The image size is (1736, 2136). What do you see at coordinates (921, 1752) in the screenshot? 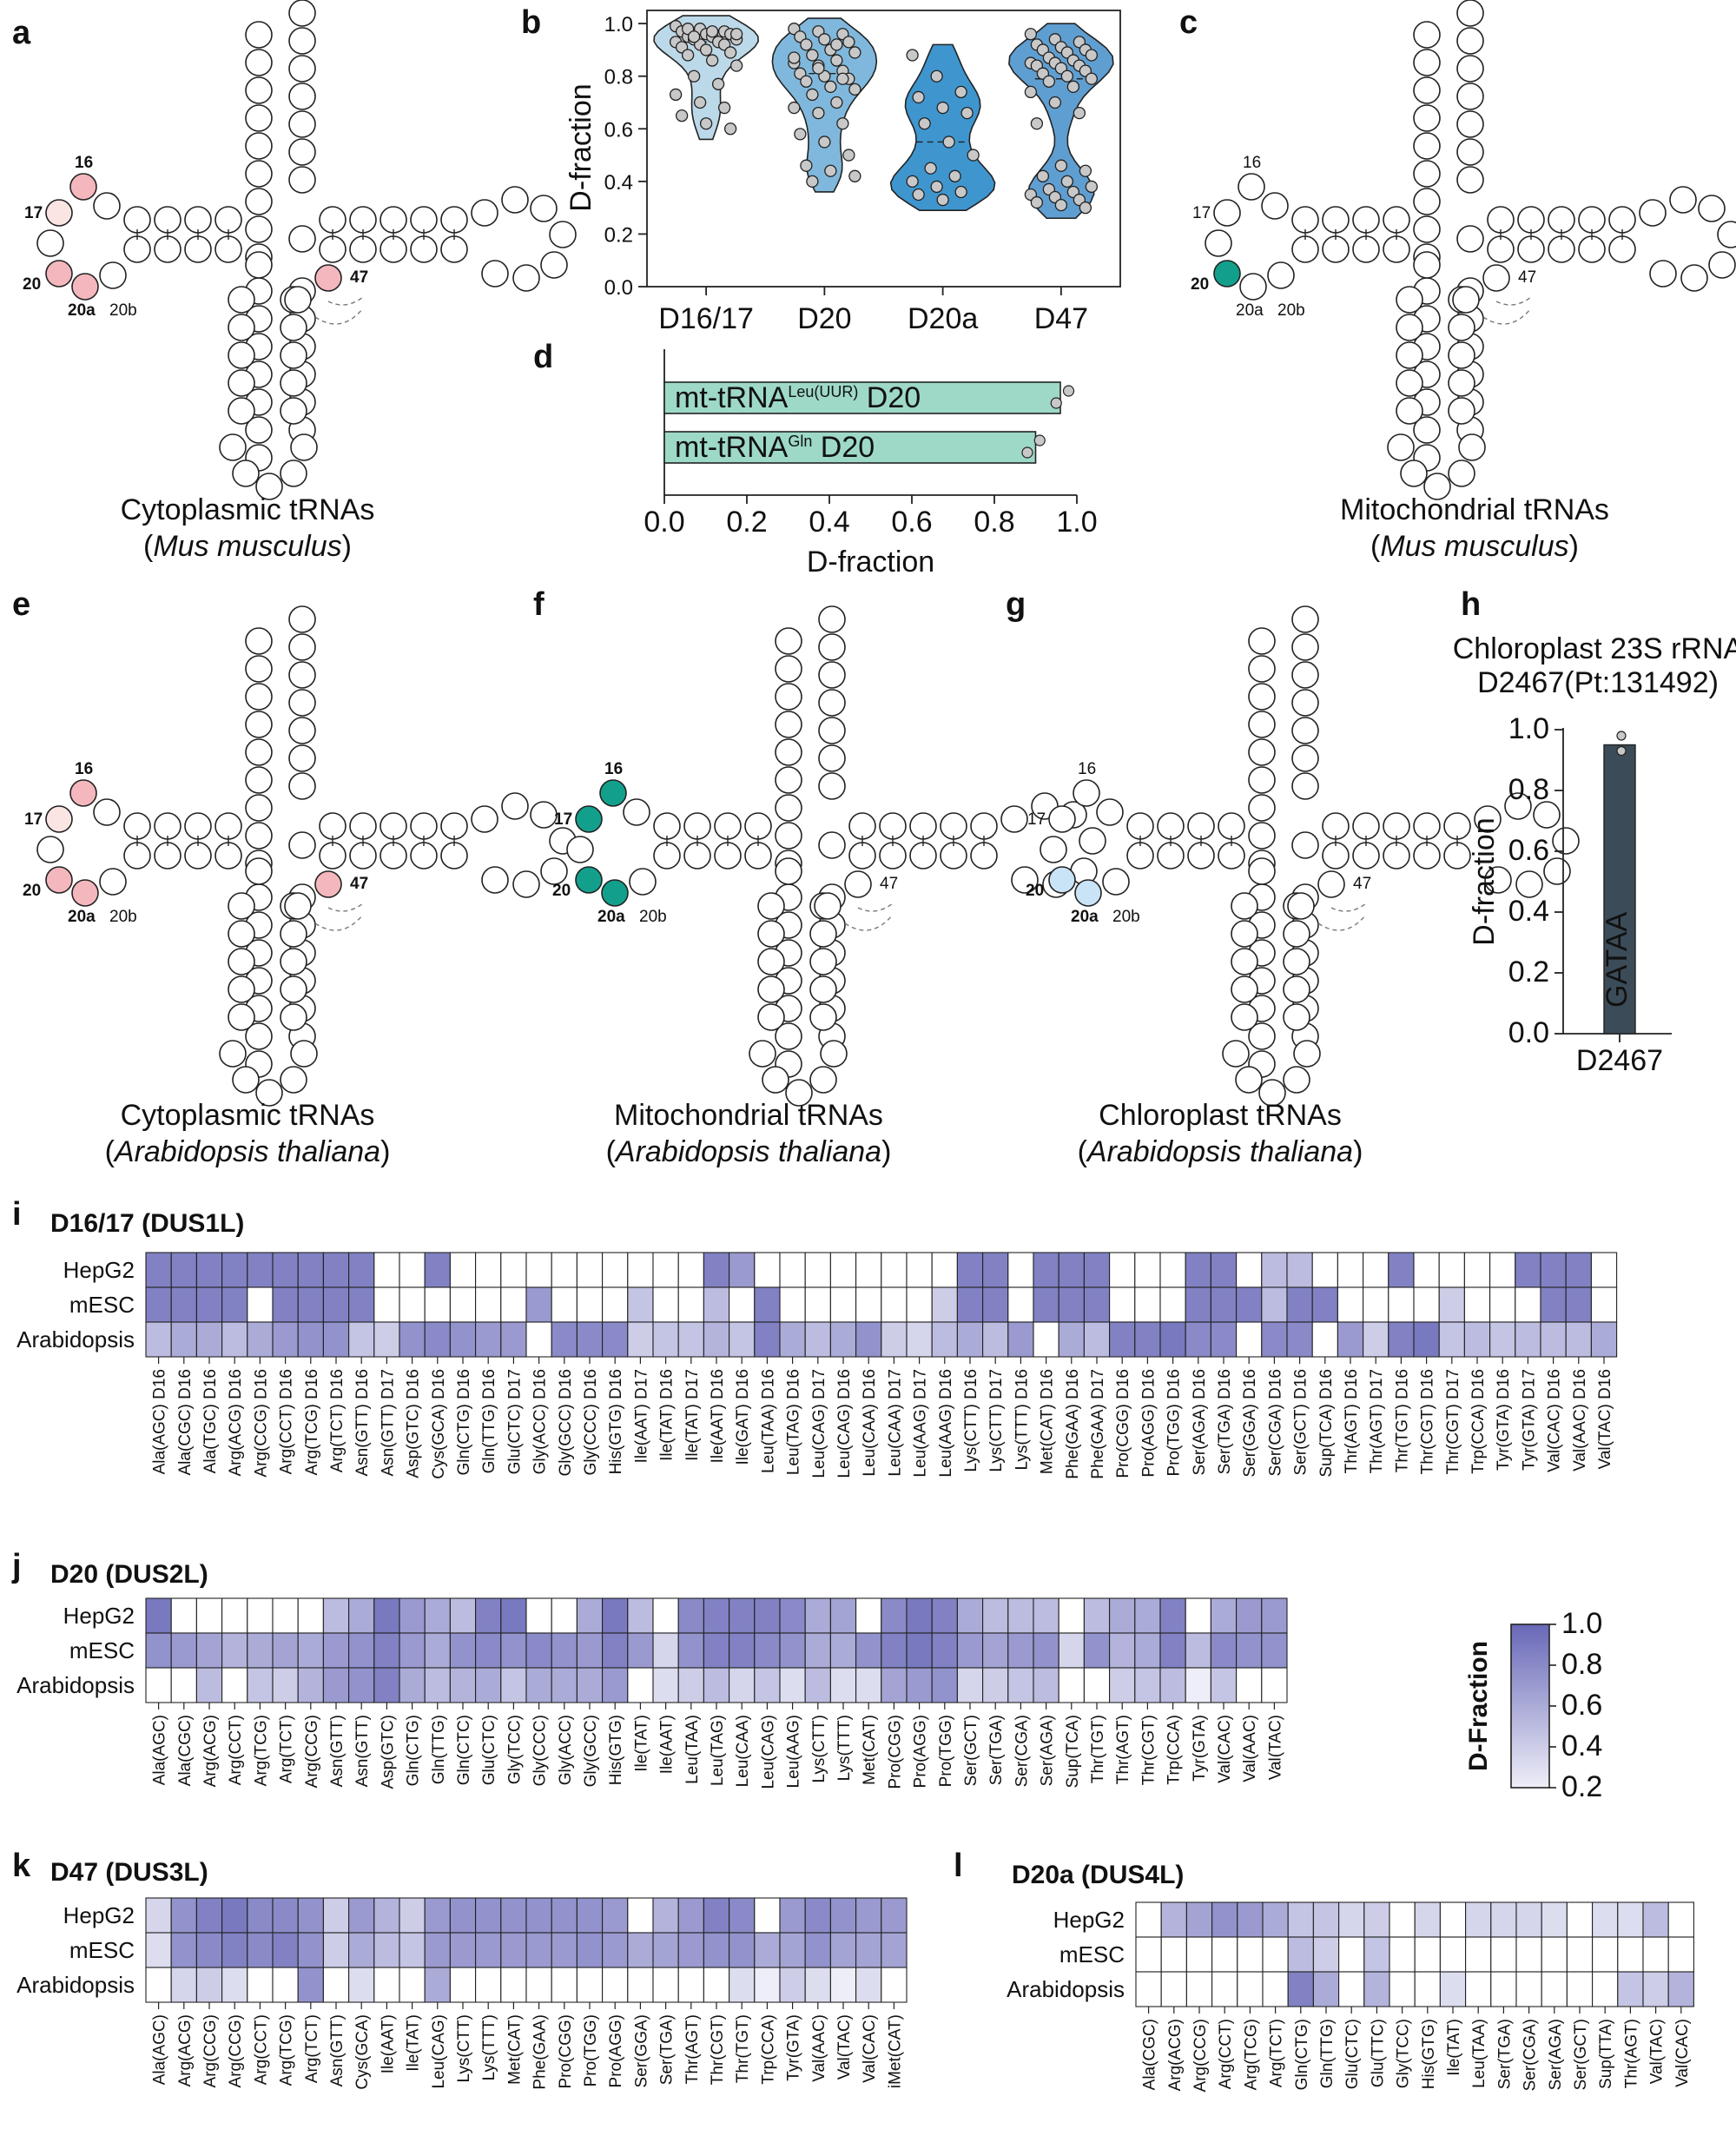
I see `column-label: Pro(AGG)` at bounding box center [921, 1752].